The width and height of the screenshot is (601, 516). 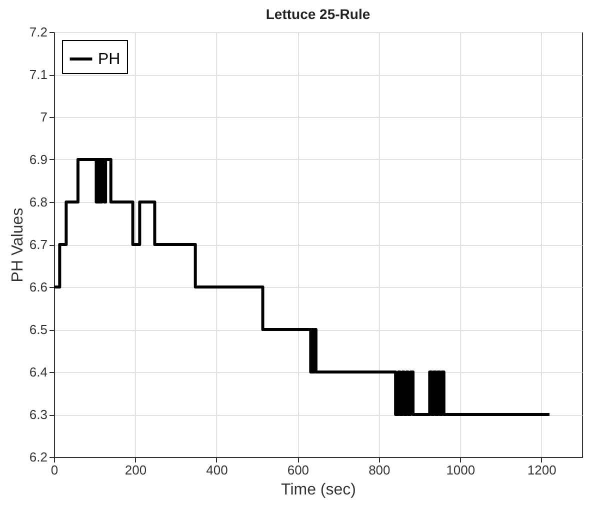 What do you see at coordinates (461, 470) in the screenshot?
I see `x-tick-label: 1000` at bounding box center [461, 470].